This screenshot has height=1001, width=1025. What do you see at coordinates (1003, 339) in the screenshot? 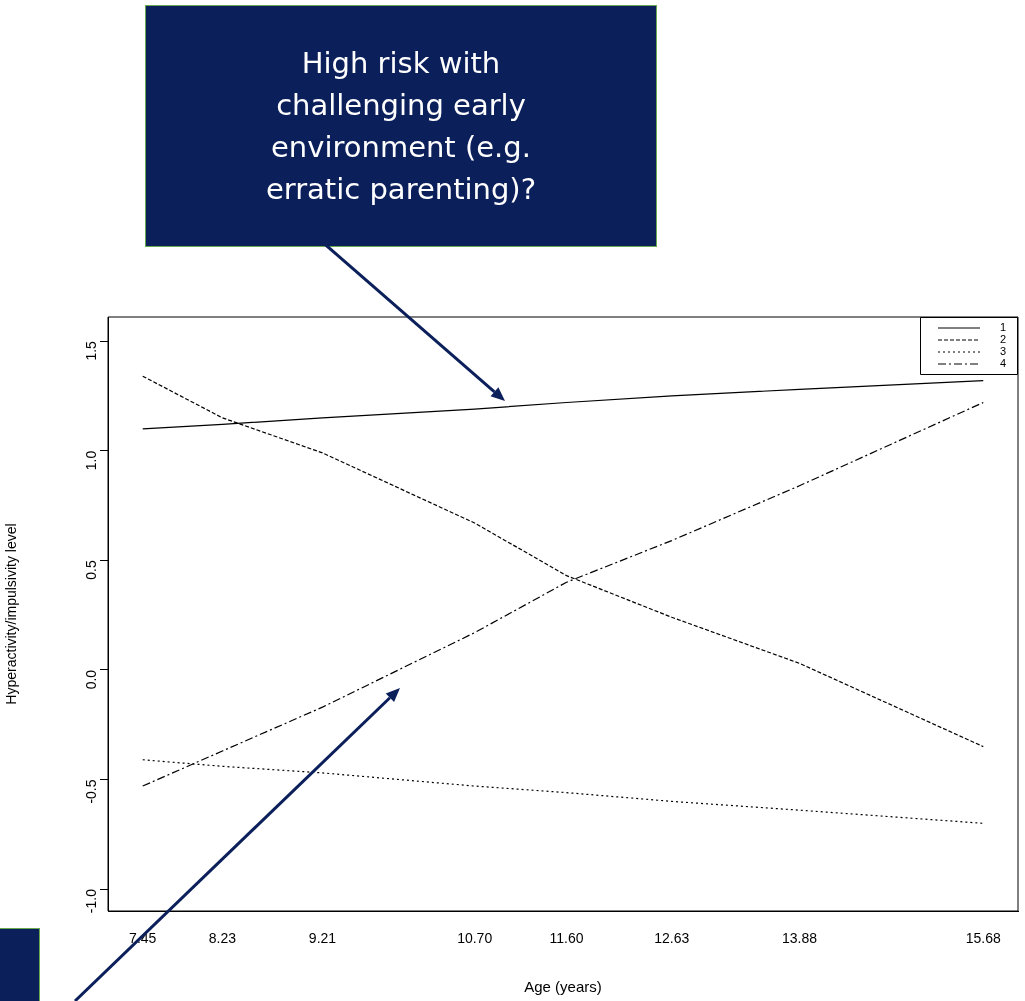
I see `legend-label: 2` at bounding box center [1003, 339].